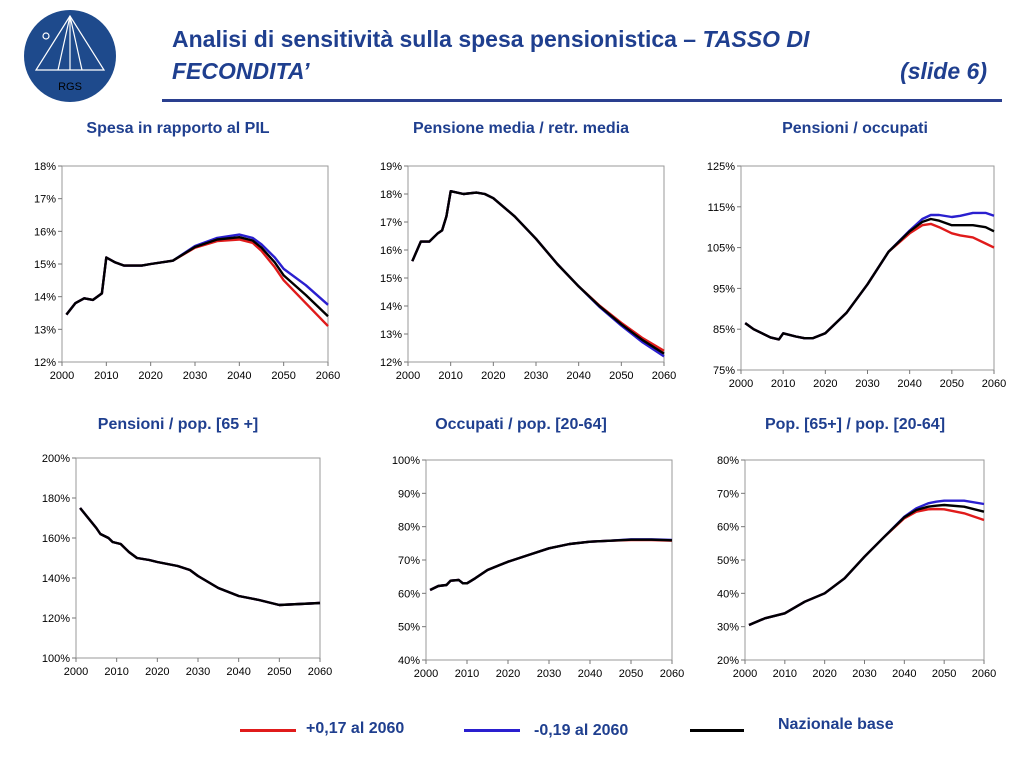  I want to click on svg-text: RGS, so click(70, 87).